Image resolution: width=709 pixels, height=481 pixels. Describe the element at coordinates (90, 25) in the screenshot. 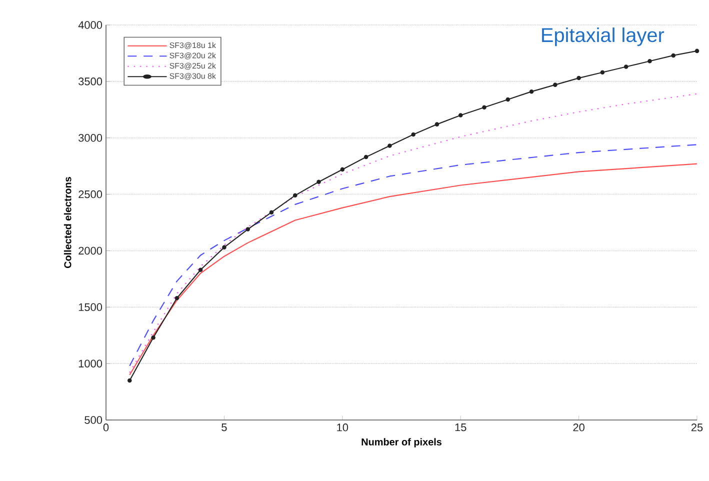

I see `y-tick-label: 4000` at that location.